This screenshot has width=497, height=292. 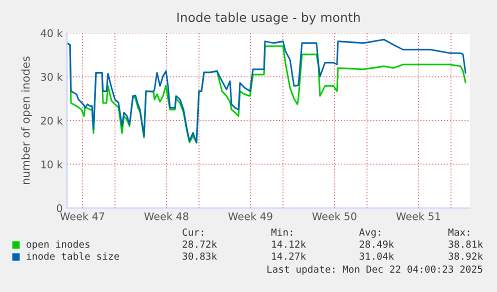 What do you see at coordinates (199, 244) in the screenshot?
I see `text: 28.72k` at bounding box center [199, 244].